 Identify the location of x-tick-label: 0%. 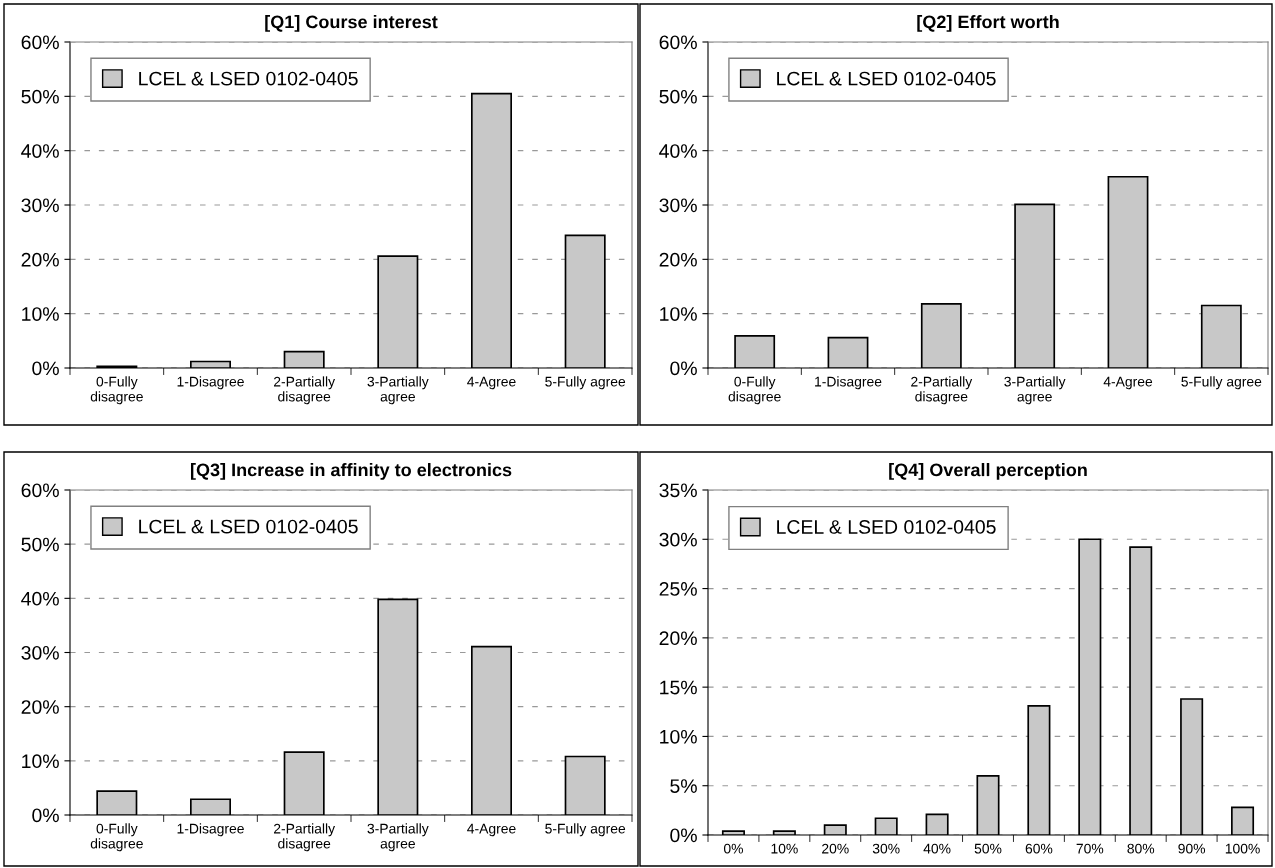
(733, 848).